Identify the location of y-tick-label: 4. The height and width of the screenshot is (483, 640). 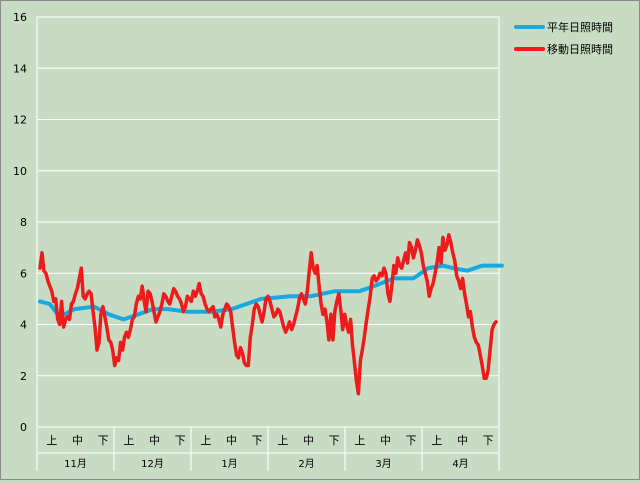
(23, 325).